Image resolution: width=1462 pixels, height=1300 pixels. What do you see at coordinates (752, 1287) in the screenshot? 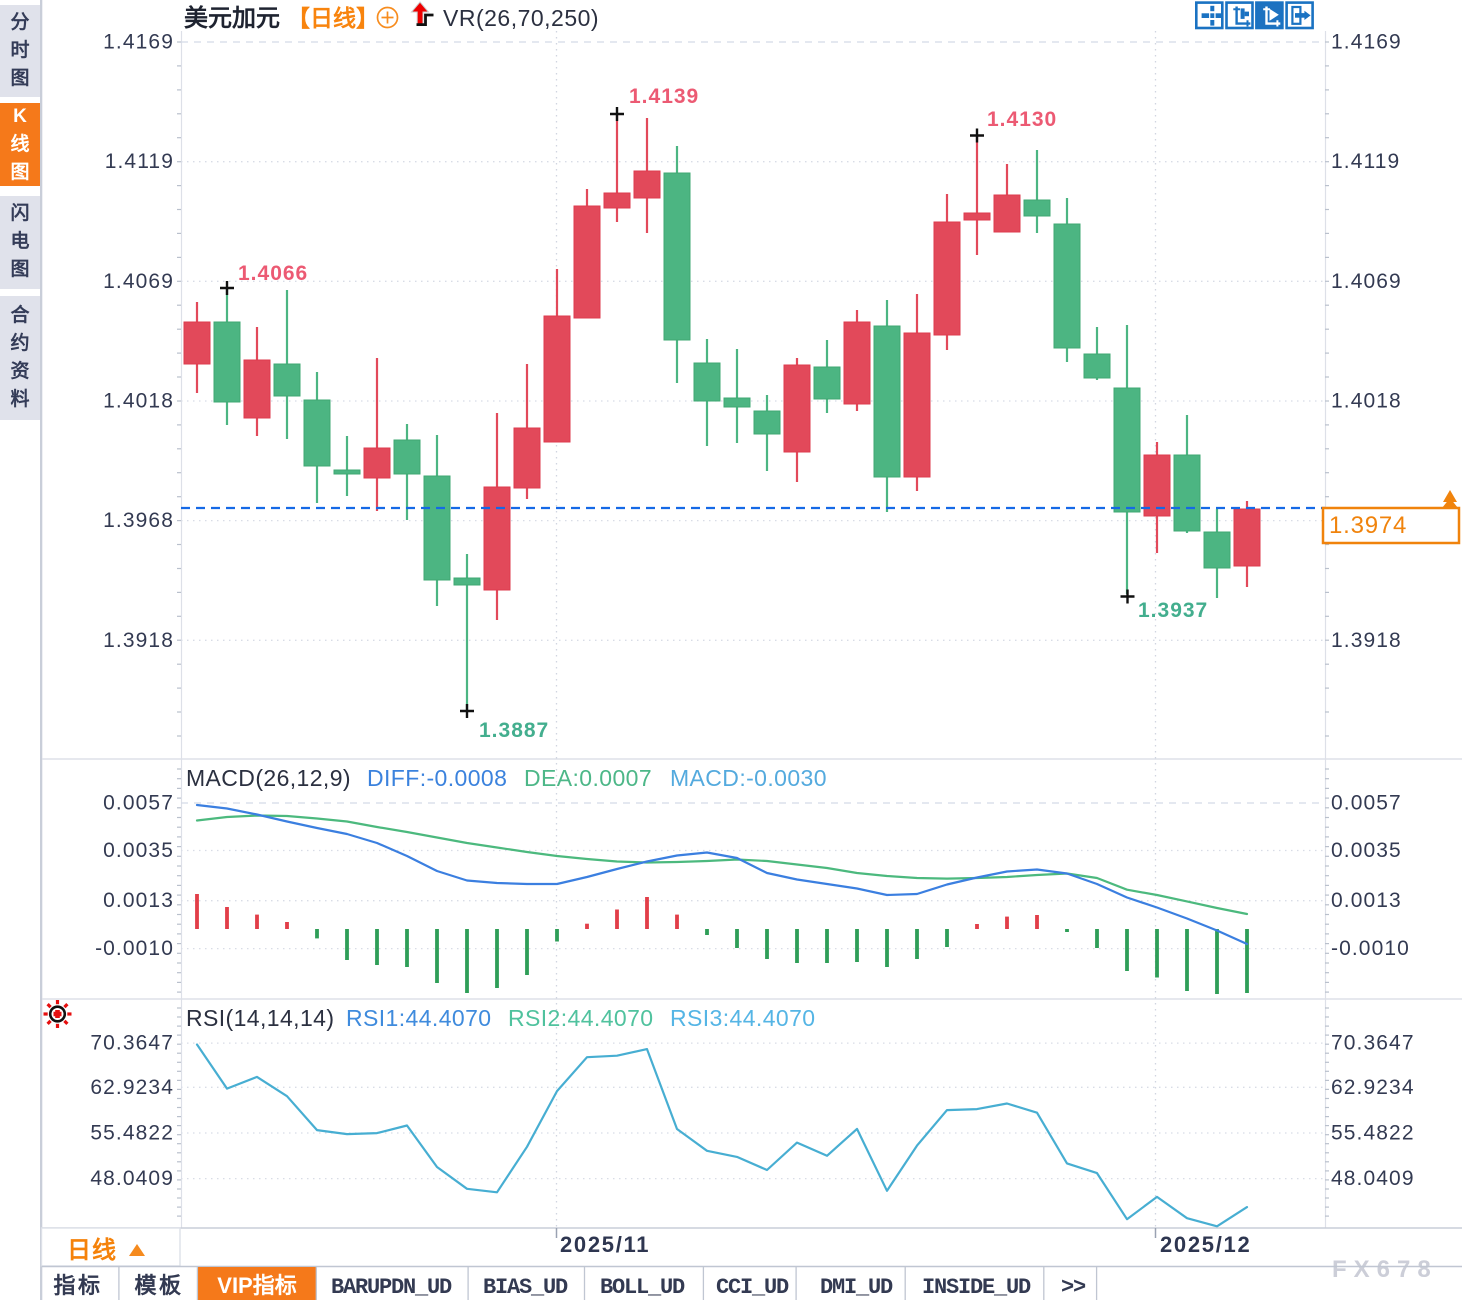
I see `svg-text: CCI_UD` at bounding box center [752, 1287].